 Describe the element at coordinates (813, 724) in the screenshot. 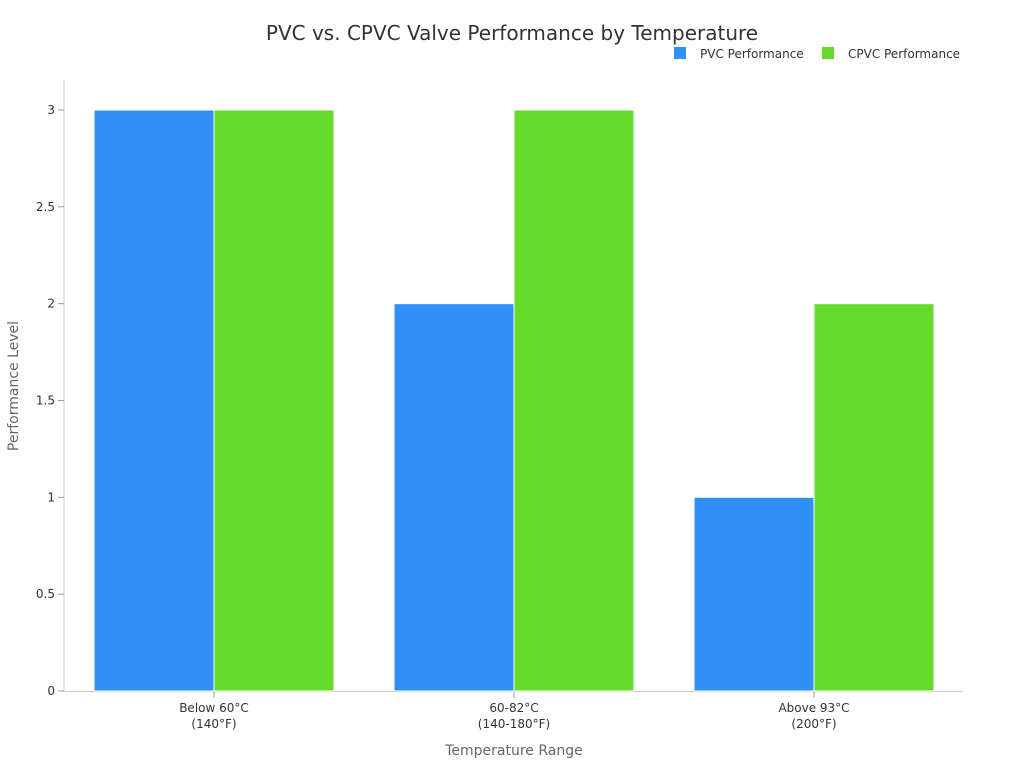

I see `x-tick-label: (200°F)` at that location.